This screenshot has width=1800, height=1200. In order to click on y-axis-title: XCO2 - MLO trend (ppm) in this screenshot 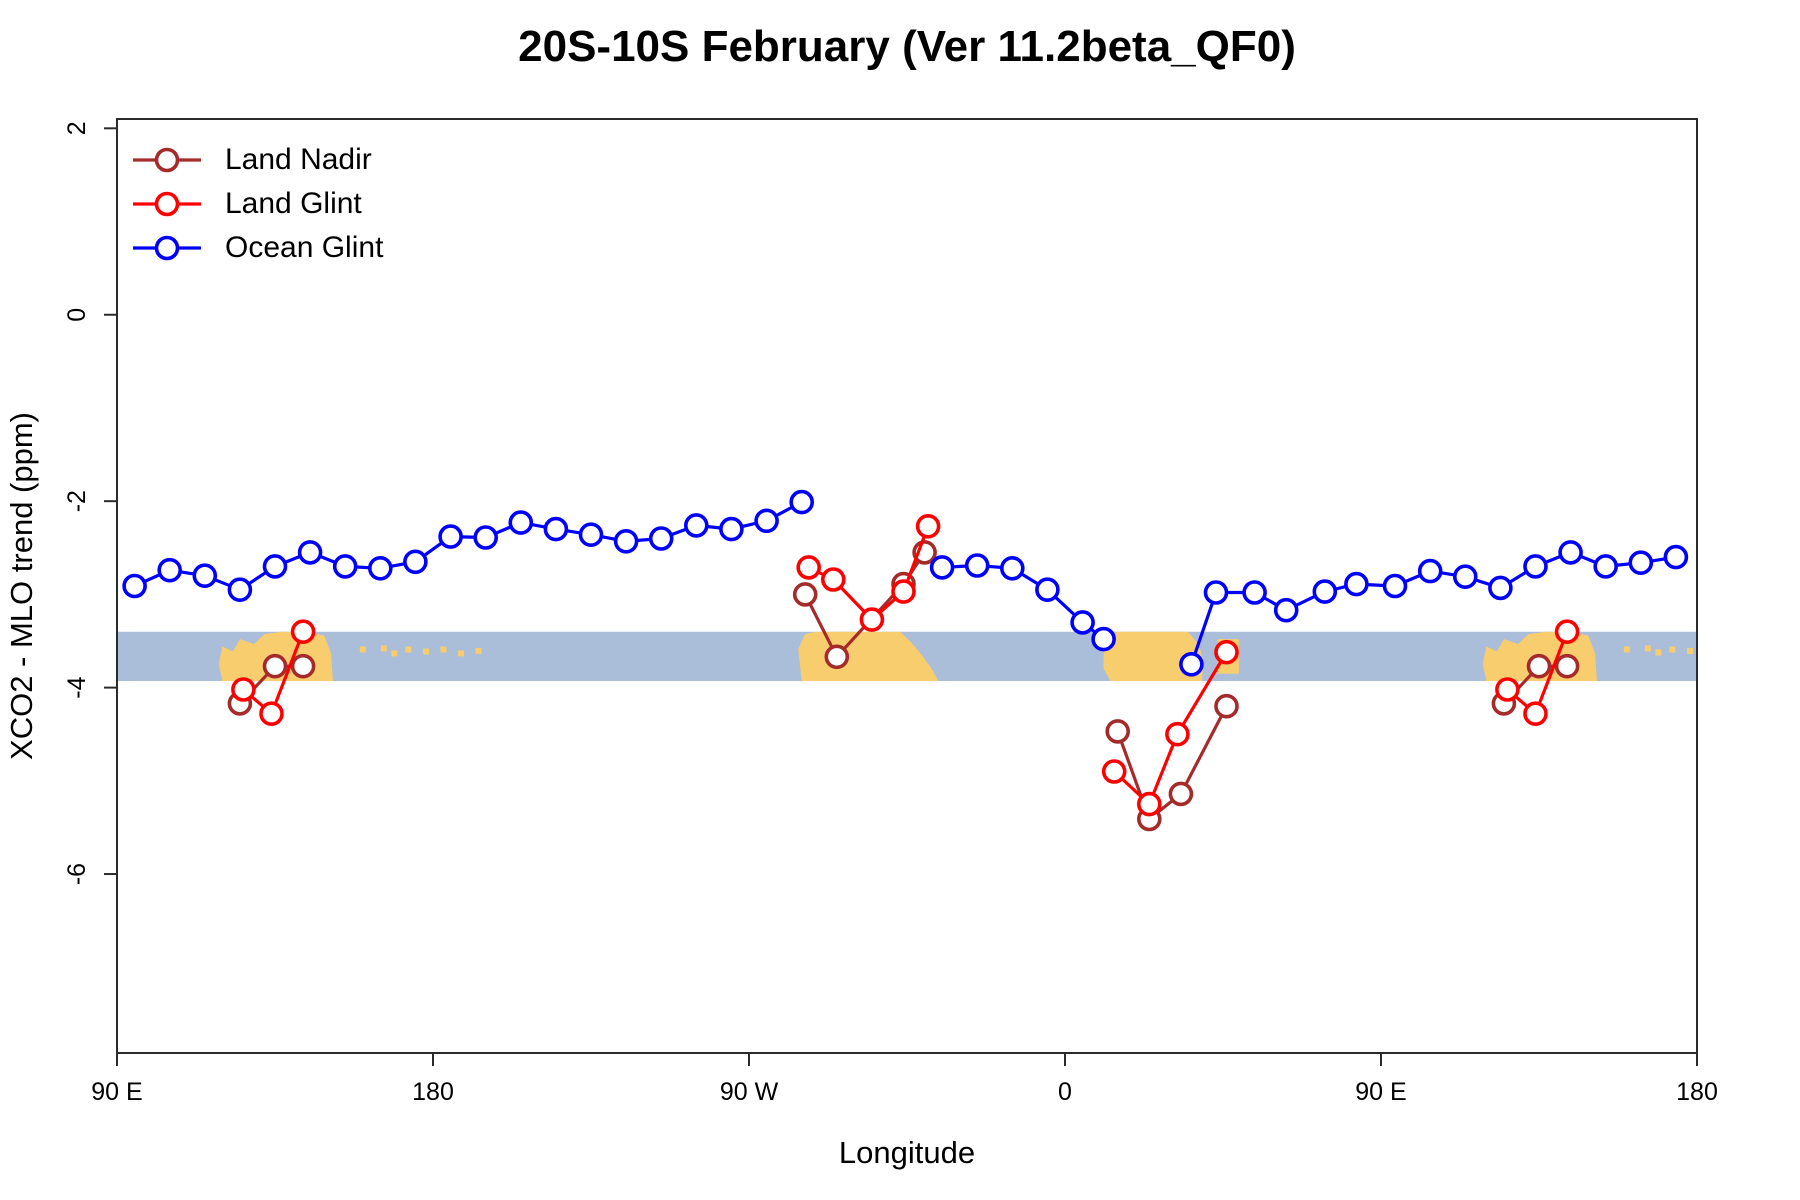, I will do `click(21, 586)`.